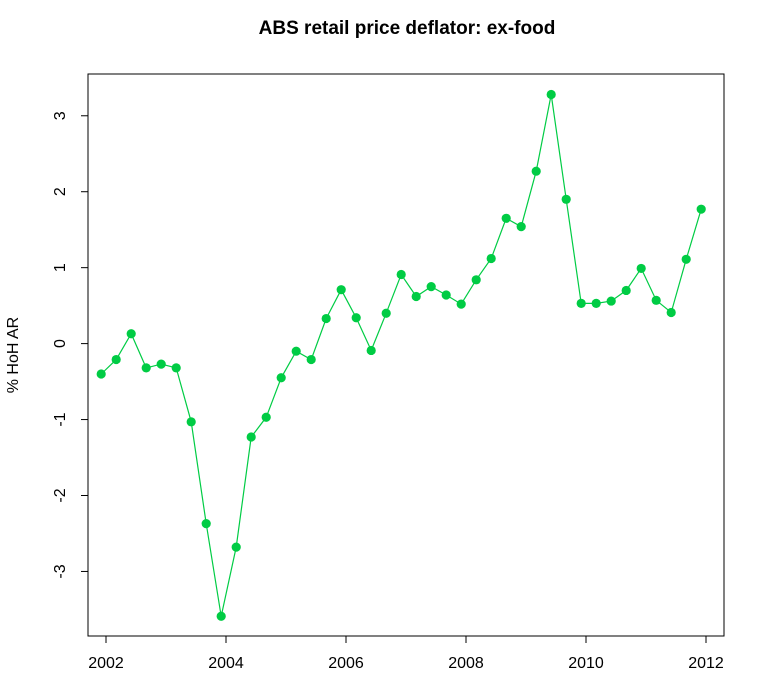 Image resolution: width=766 pixels, height=698 pixels. What do you see at coordinates (70, 345) in the screenshot?
I see `y-axis: -3 -2 -1 0 1 2 3` at bounding box center [70, 345].